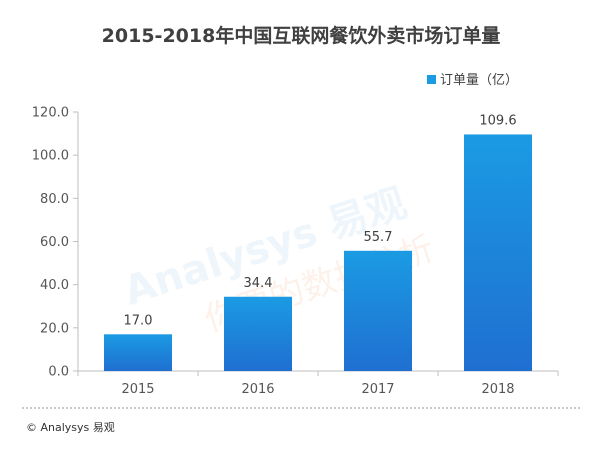 The image size is (602, 454). What do you see at coordinates (301, 35) in the screenshot?
I see `chart-title: 2015-2018年中国互联网餐饮外卖市场订单量` at bounding box center [301, 35].